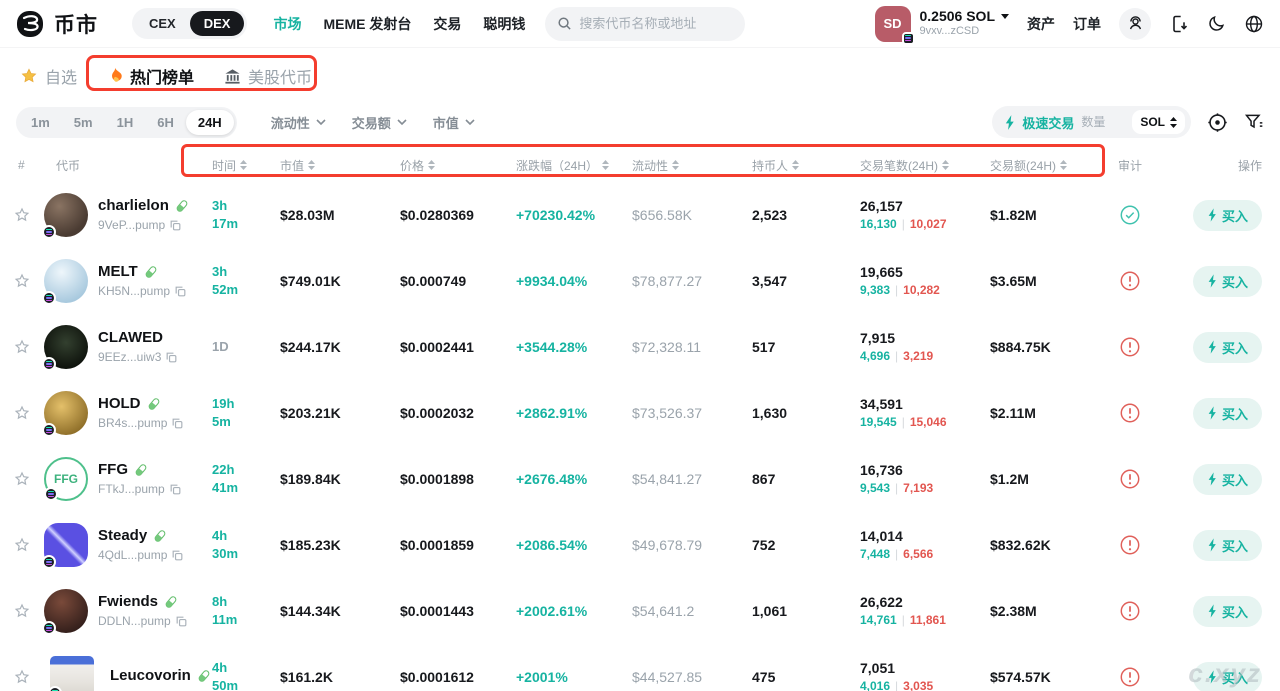  I want to click on tab-watchlist: 自选, so click(48, 76).